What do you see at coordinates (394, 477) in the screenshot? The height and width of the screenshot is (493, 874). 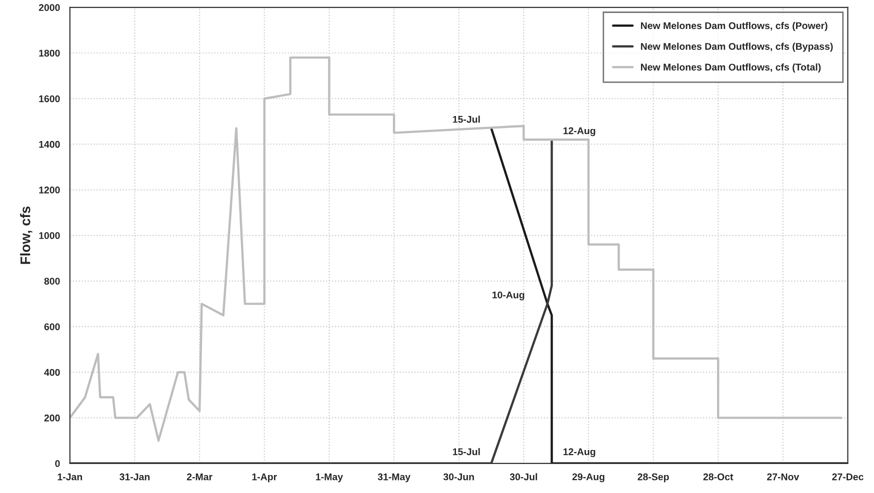 I see `x-tick-label: 31-May` at bounding box center [394, 477].